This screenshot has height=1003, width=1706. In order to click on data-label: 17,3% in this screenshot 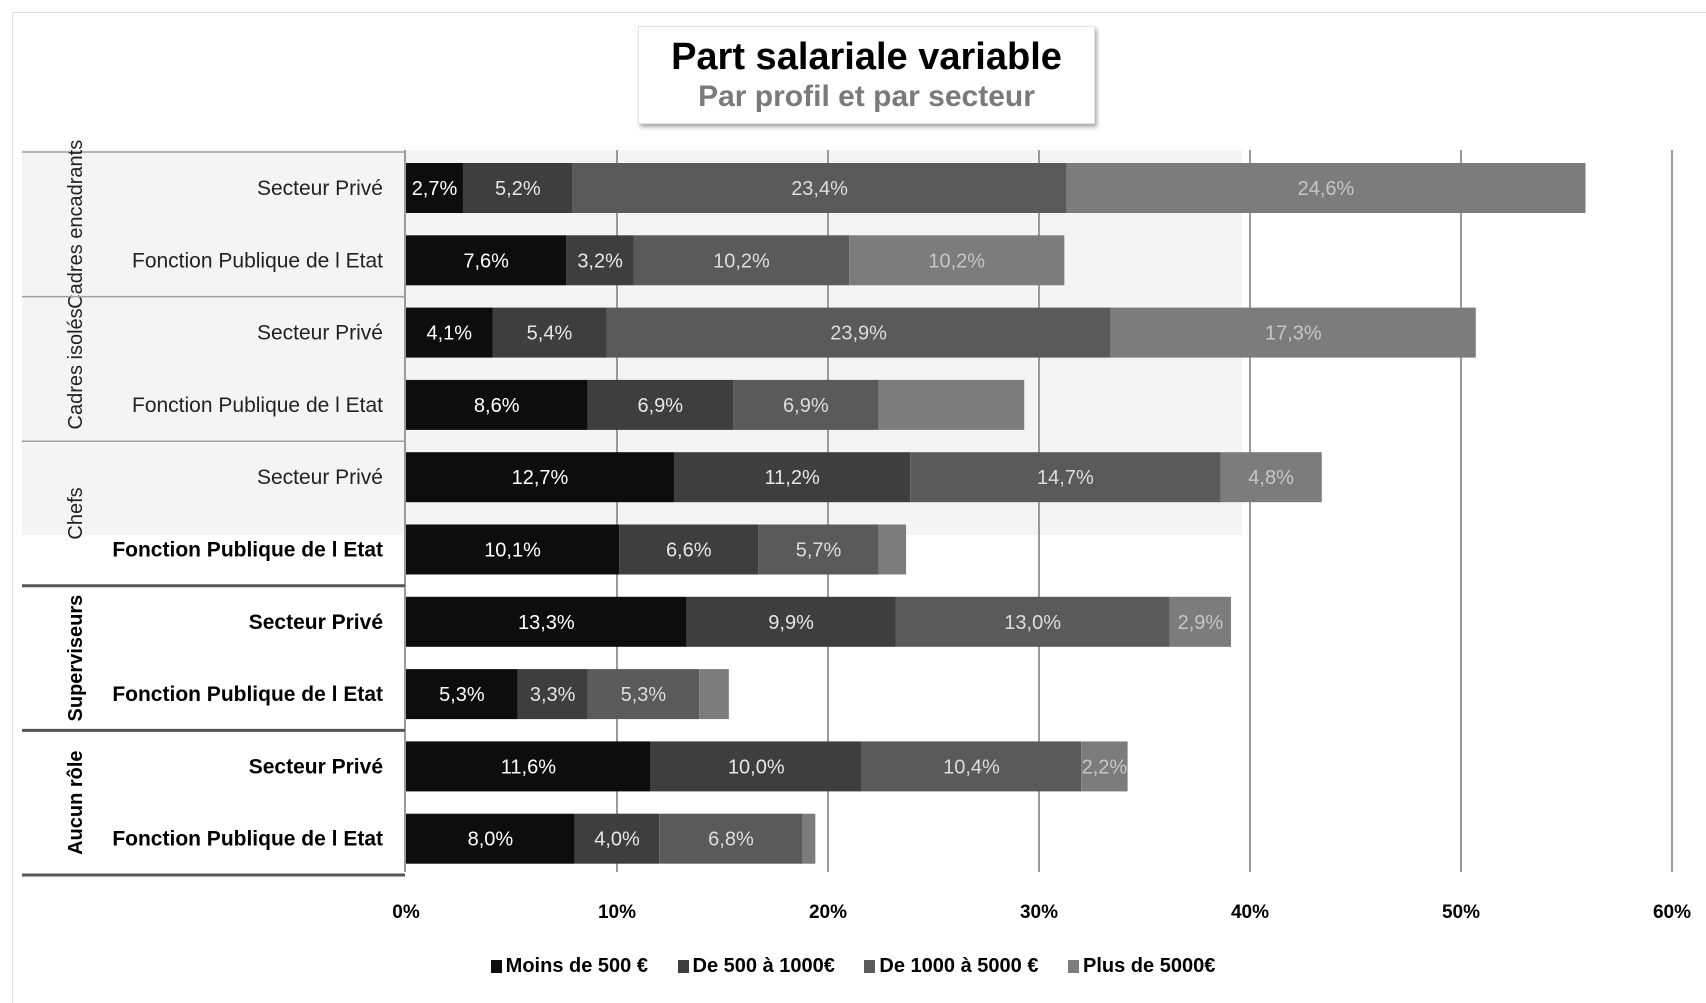, I will do `click(1293, 334)`.